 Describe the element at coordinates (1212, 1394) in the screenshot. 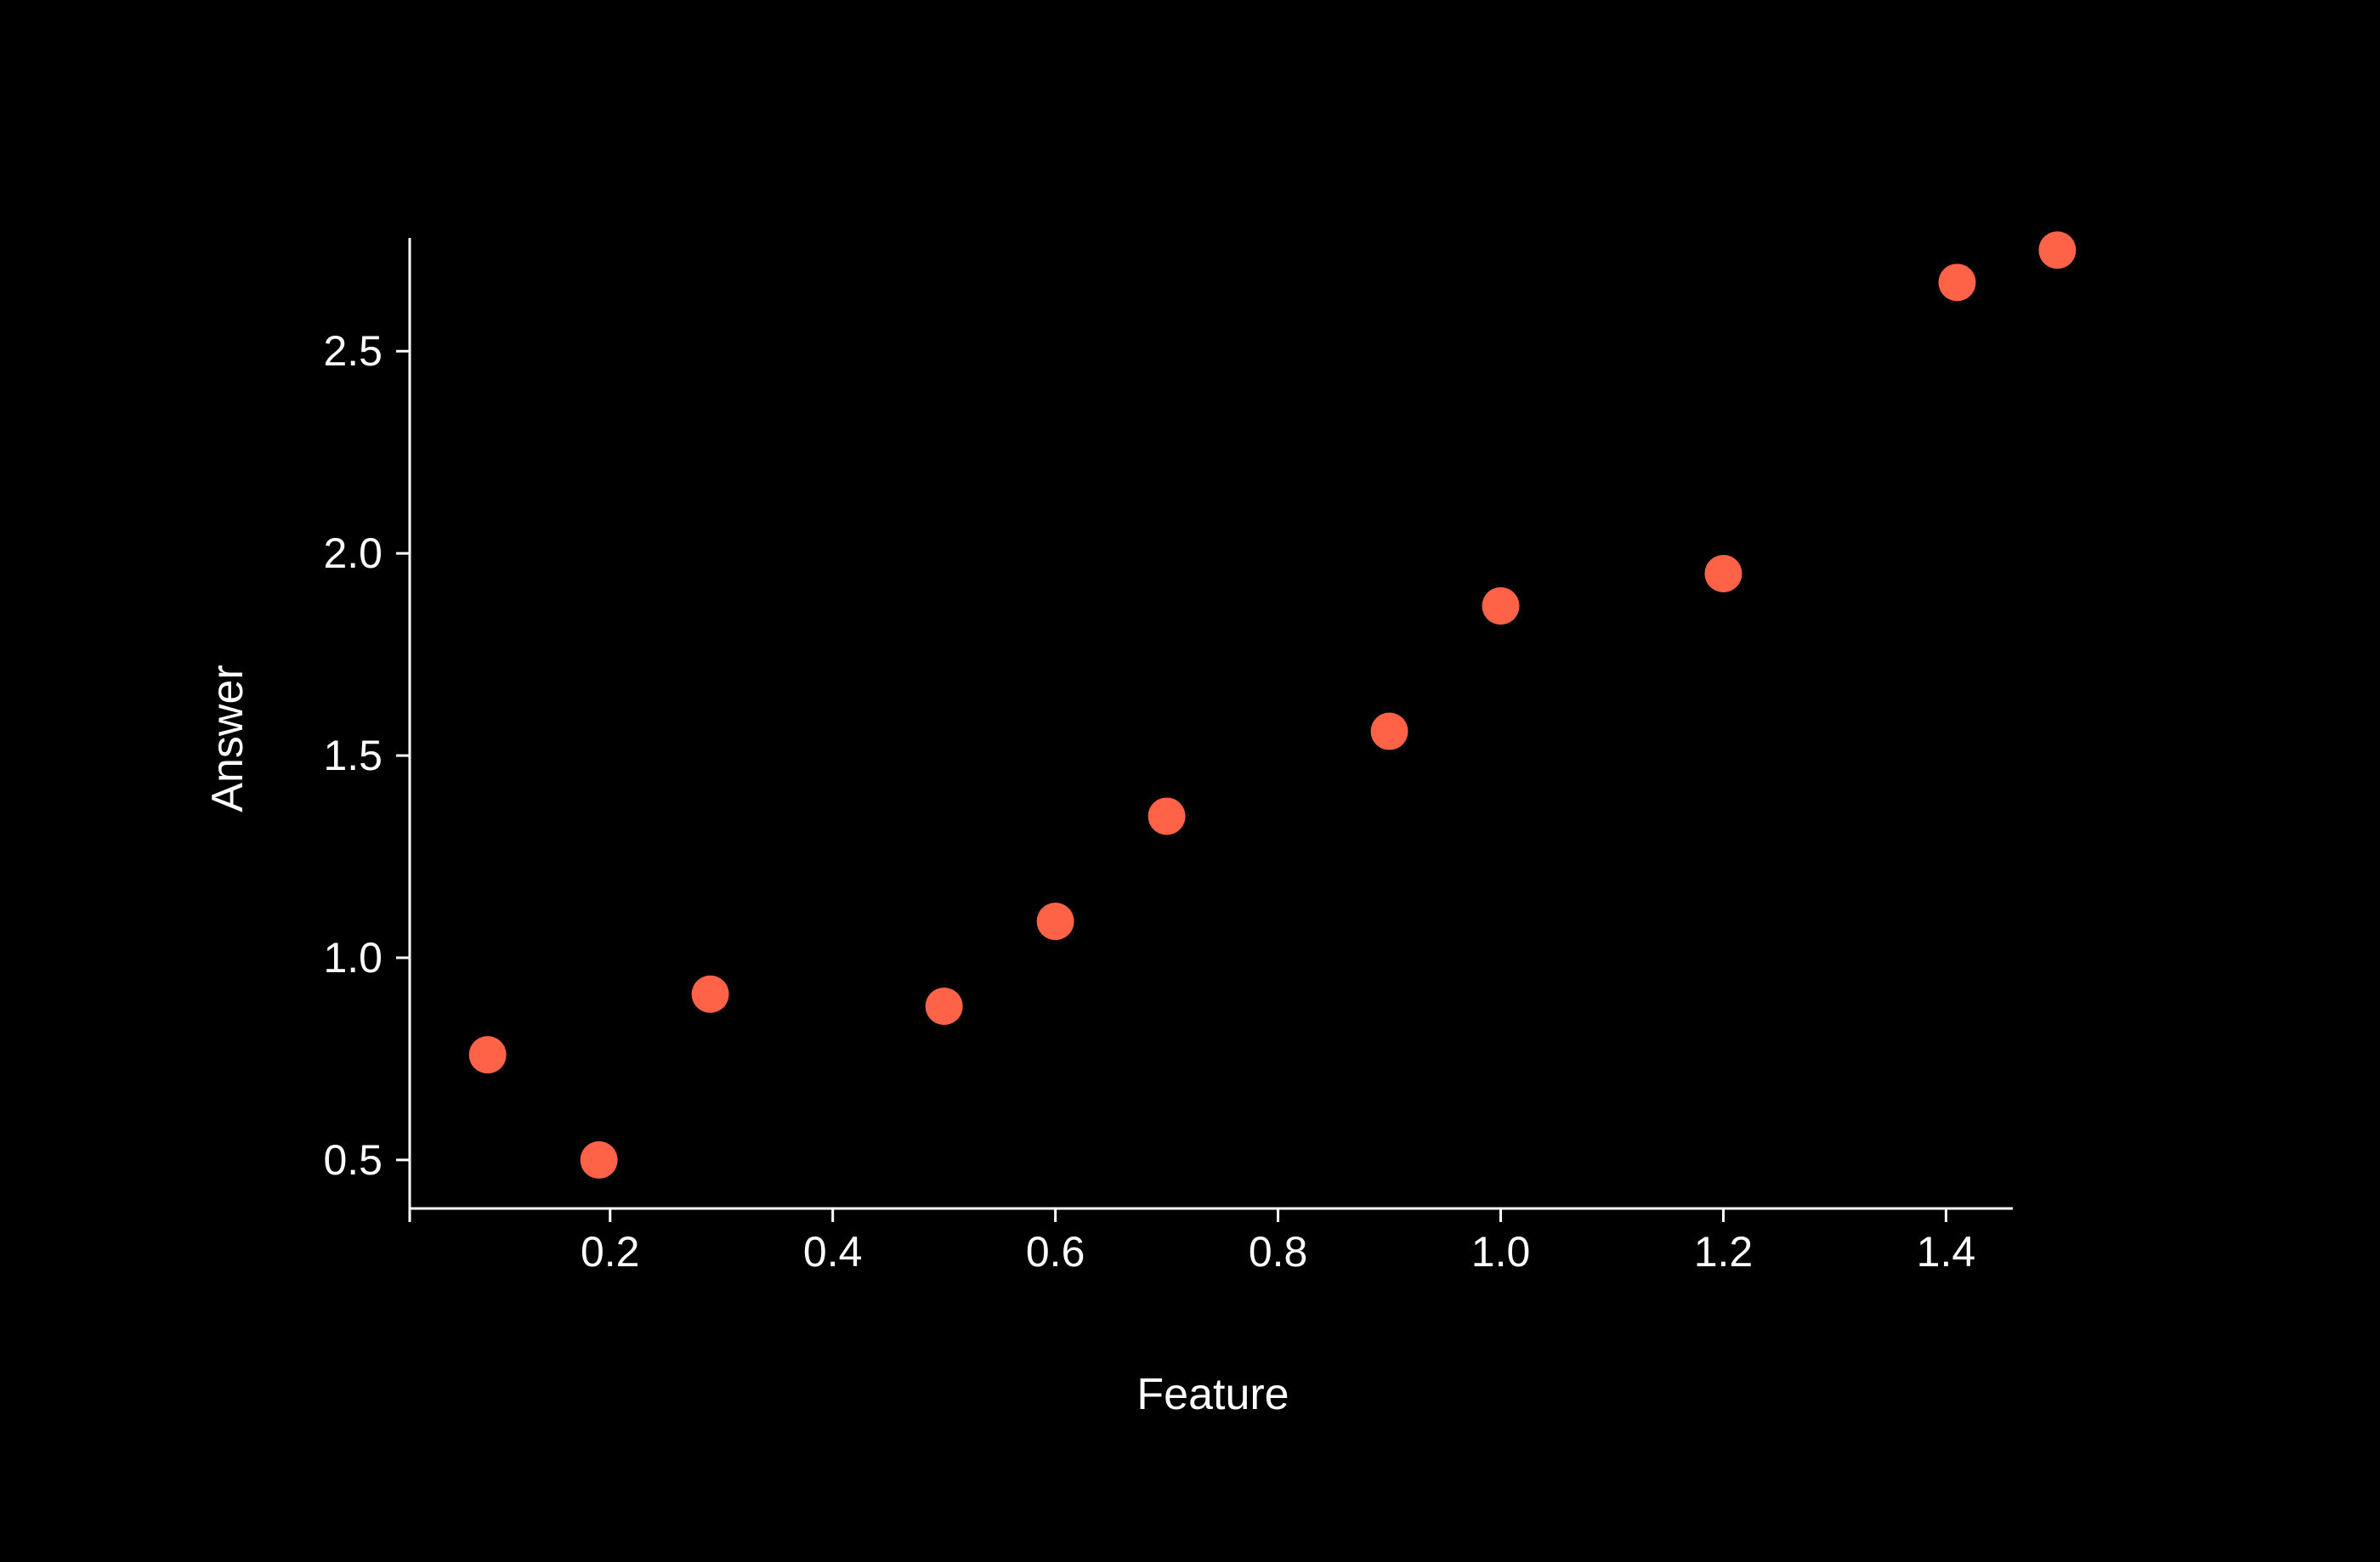

I see `x-axis-title: Feature` at that location.